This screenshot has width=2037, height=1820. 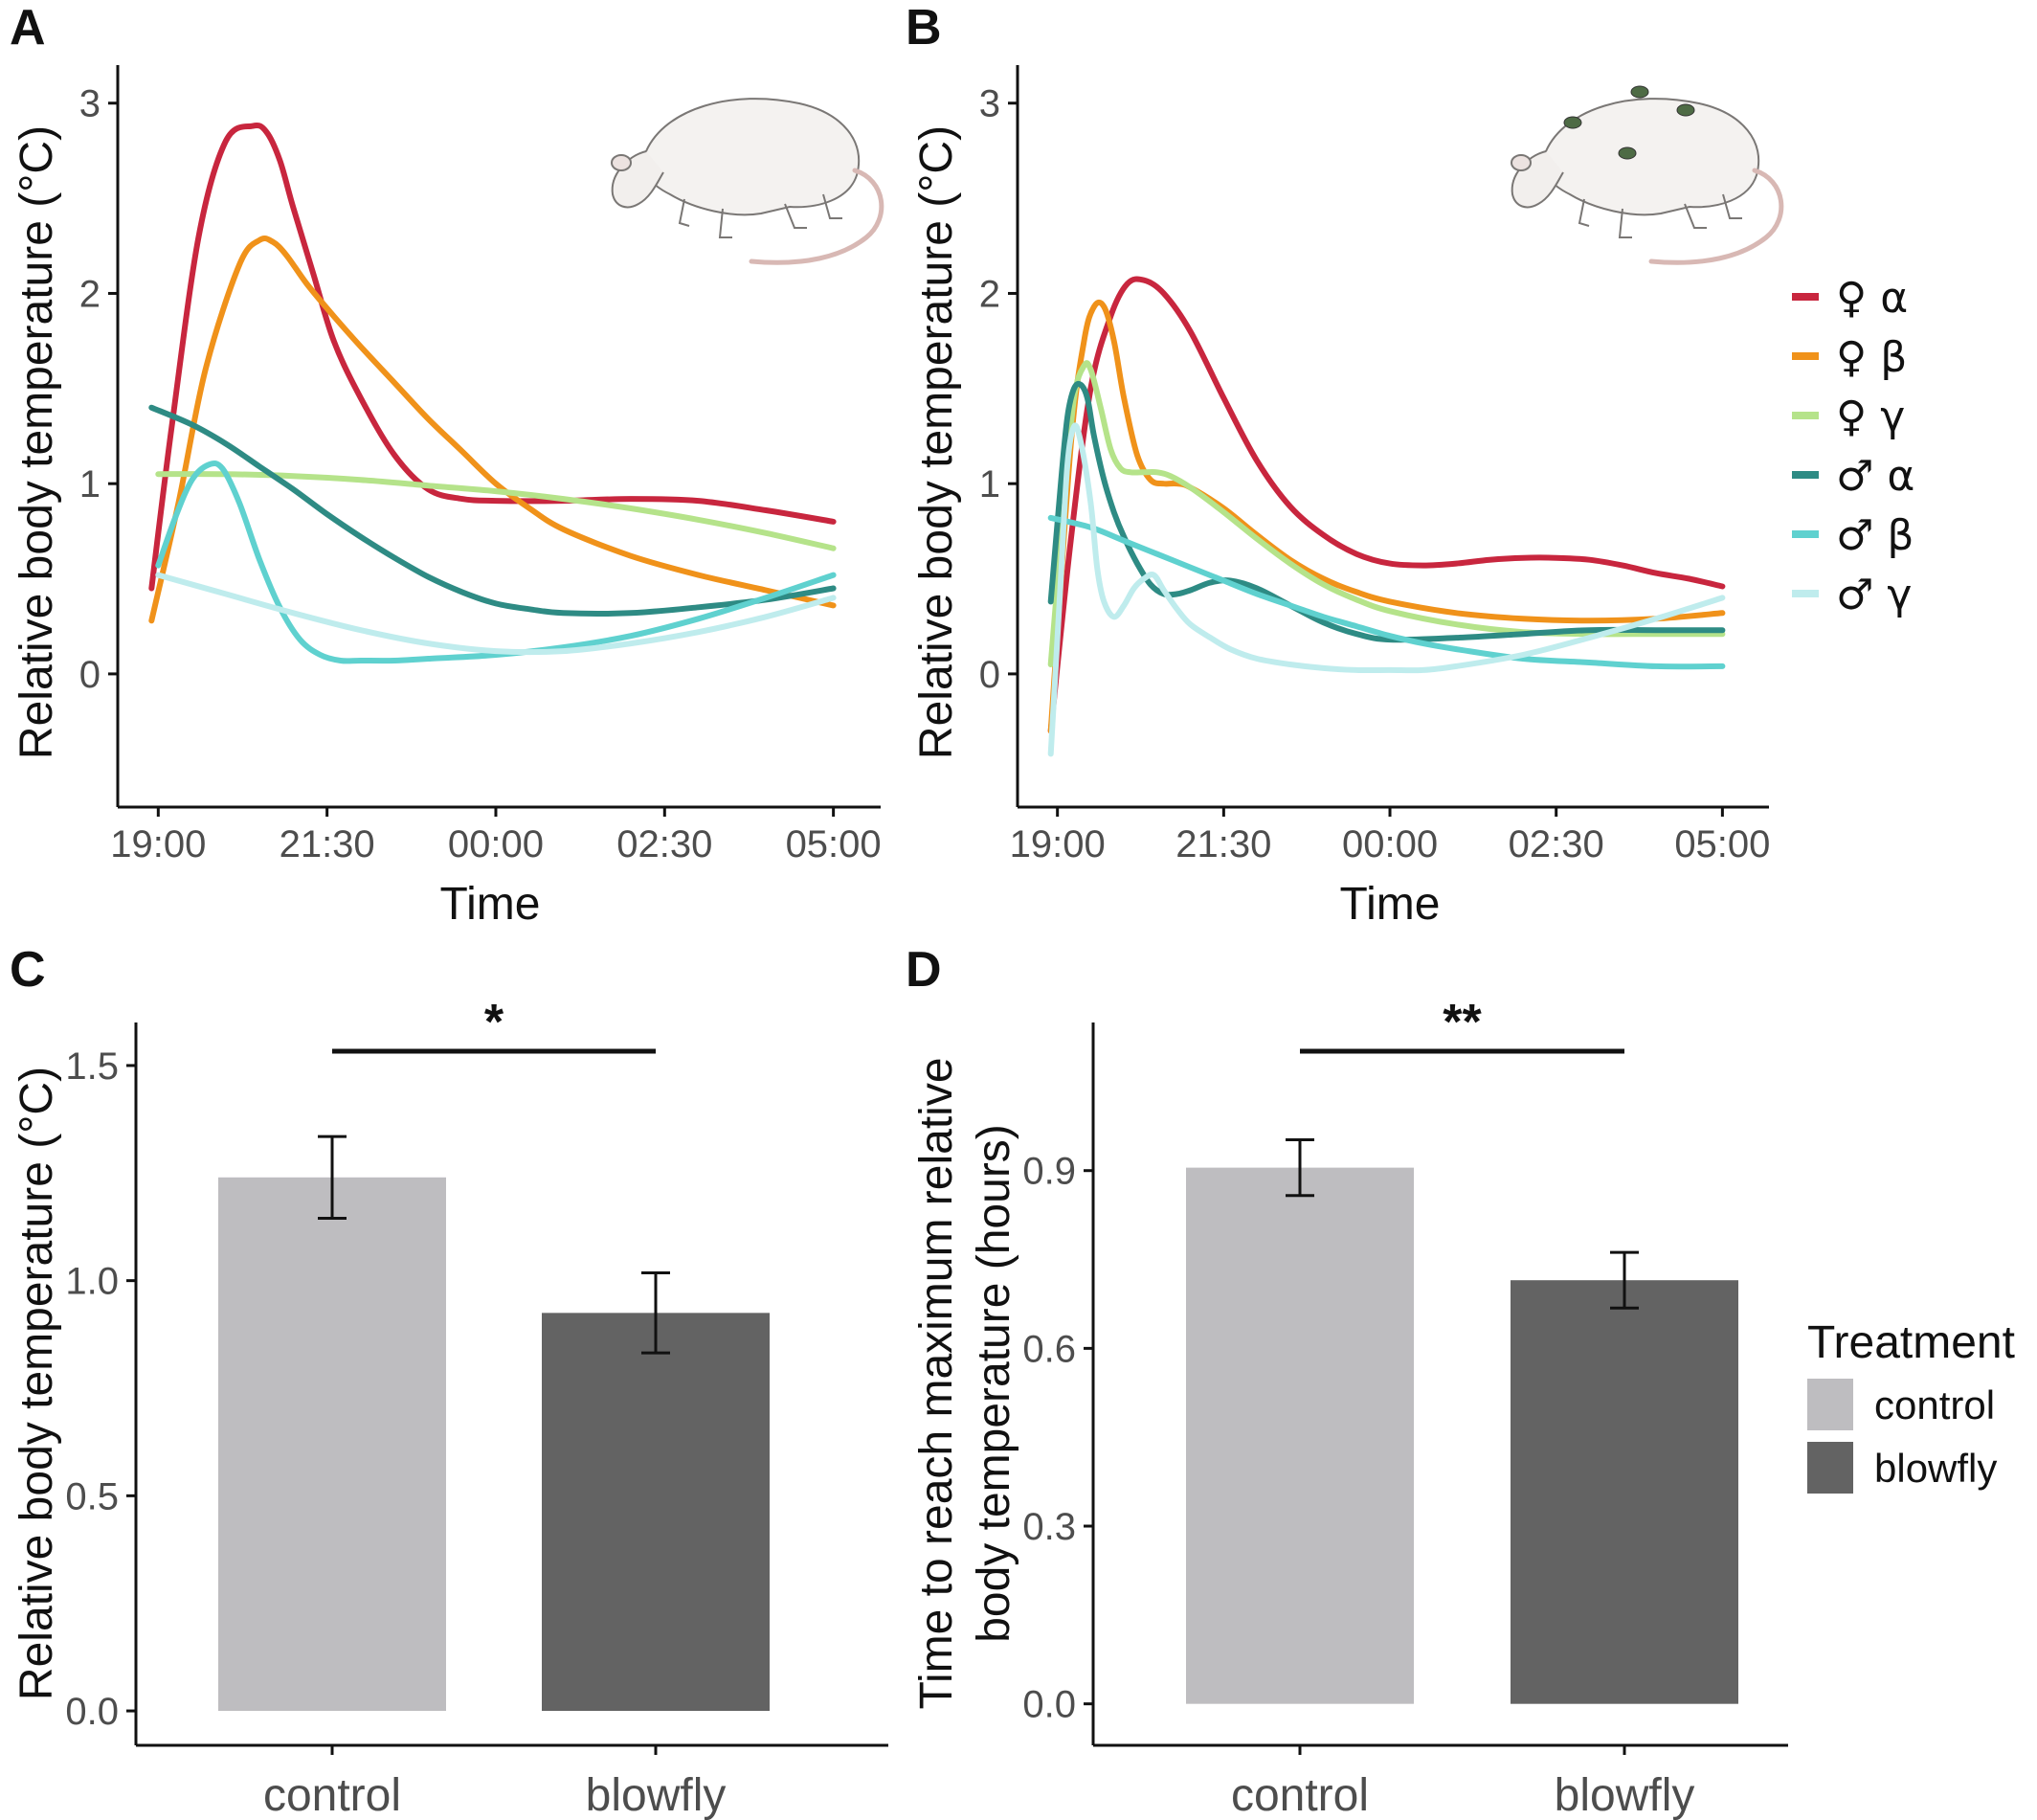 I want to click on blowfly-icon, so click(x=1629, y=122).